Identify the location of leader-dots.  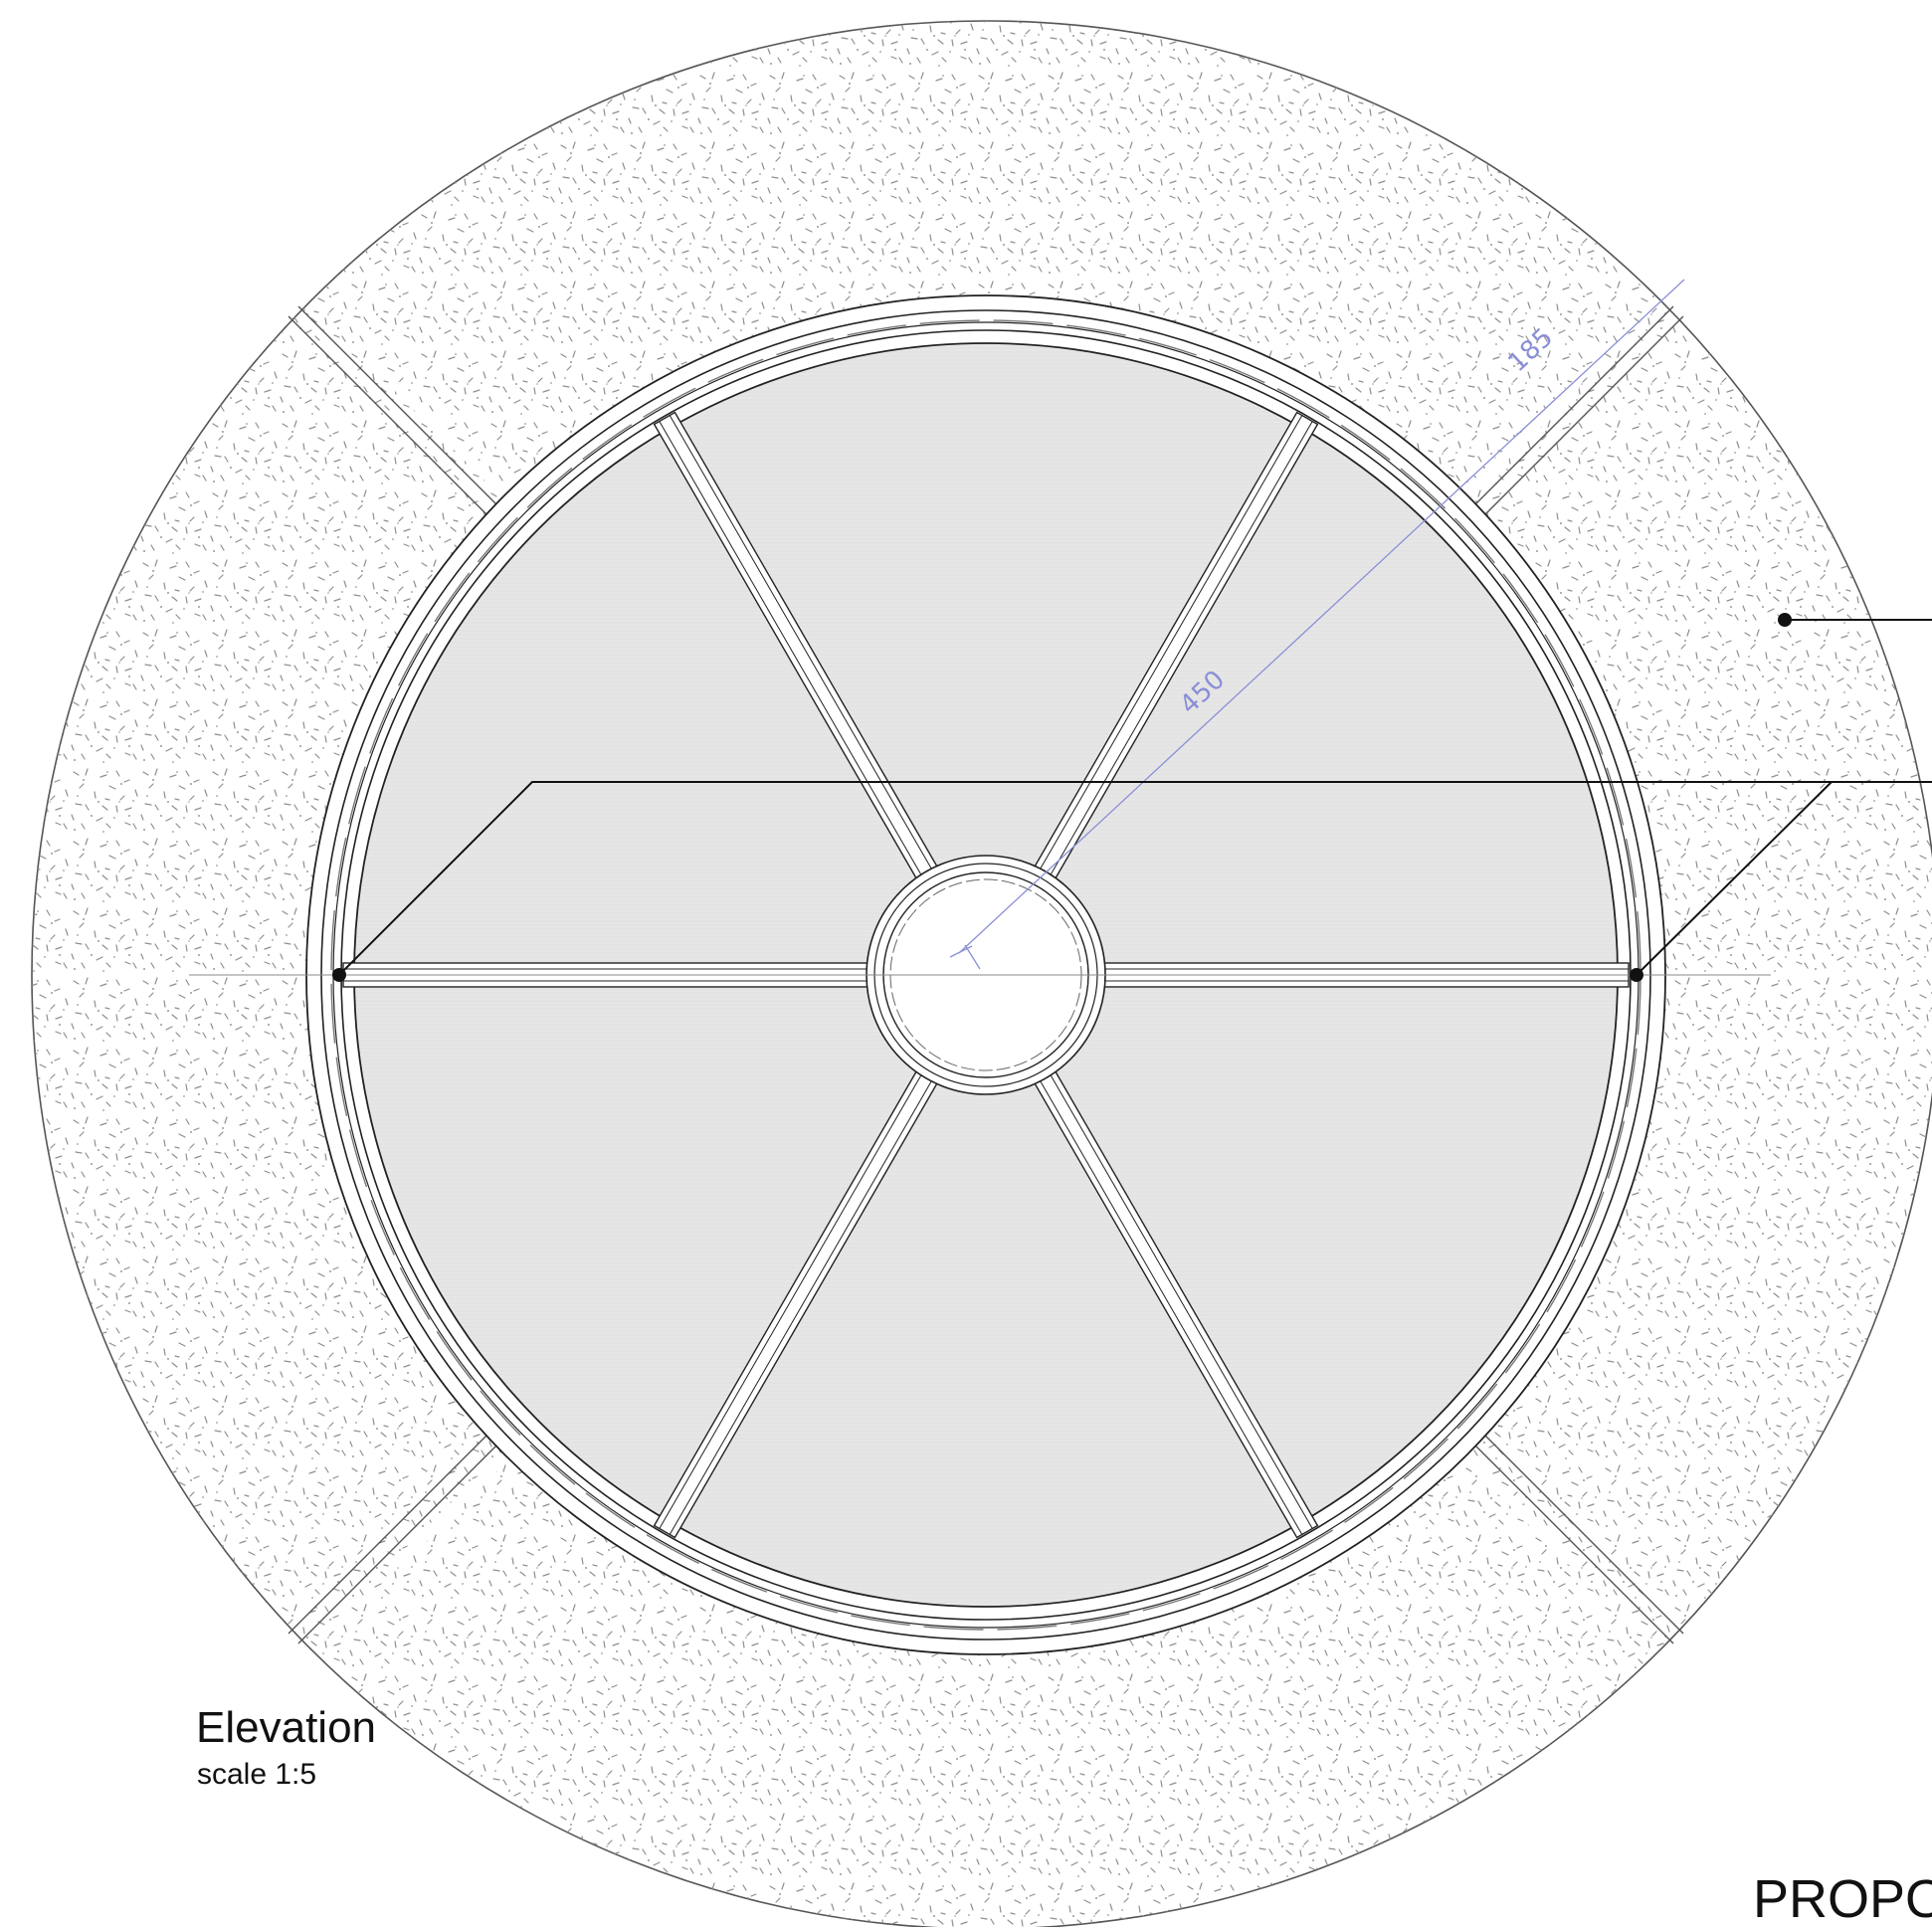
(1062, 797).